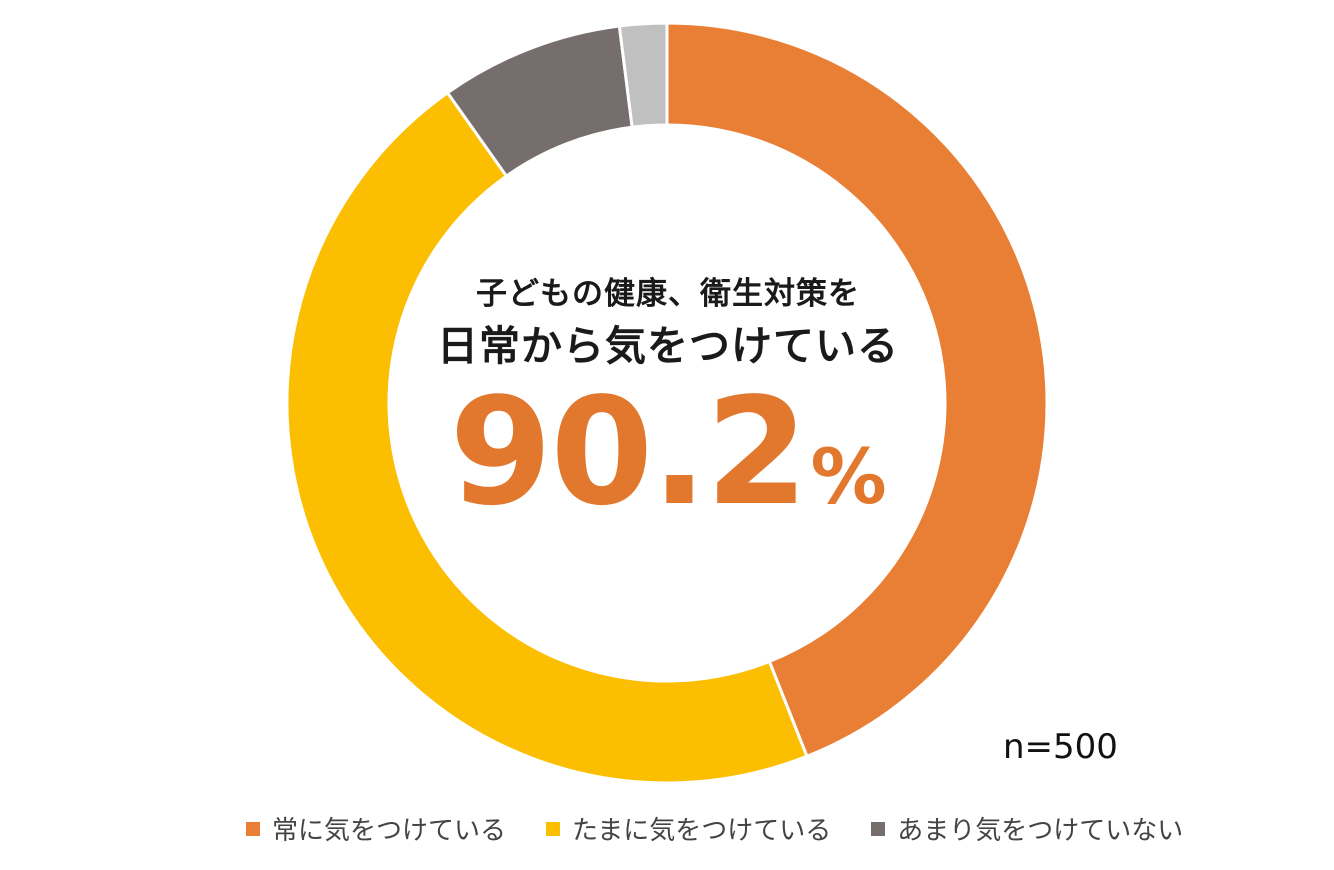  I want to click on center-value-number: 90.2, so click(628, 452).